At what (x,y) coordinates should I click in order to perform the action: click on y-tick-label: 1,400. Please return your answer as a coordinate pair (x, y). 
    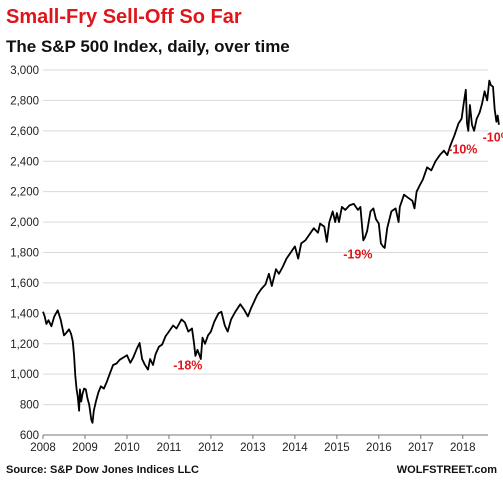
    Looking at the image, I should click on (24, 314).